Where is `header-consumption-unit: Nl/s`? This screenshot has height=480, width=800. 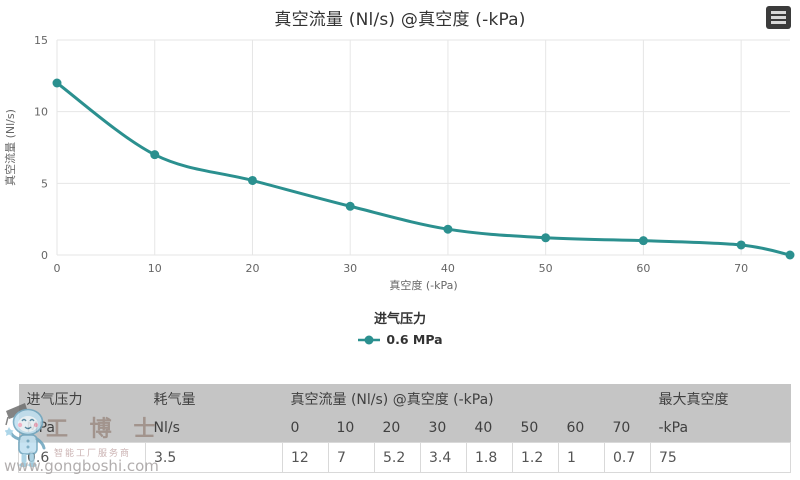 header-consumption-unit: Nl/s is located at coordinates (214, 428).